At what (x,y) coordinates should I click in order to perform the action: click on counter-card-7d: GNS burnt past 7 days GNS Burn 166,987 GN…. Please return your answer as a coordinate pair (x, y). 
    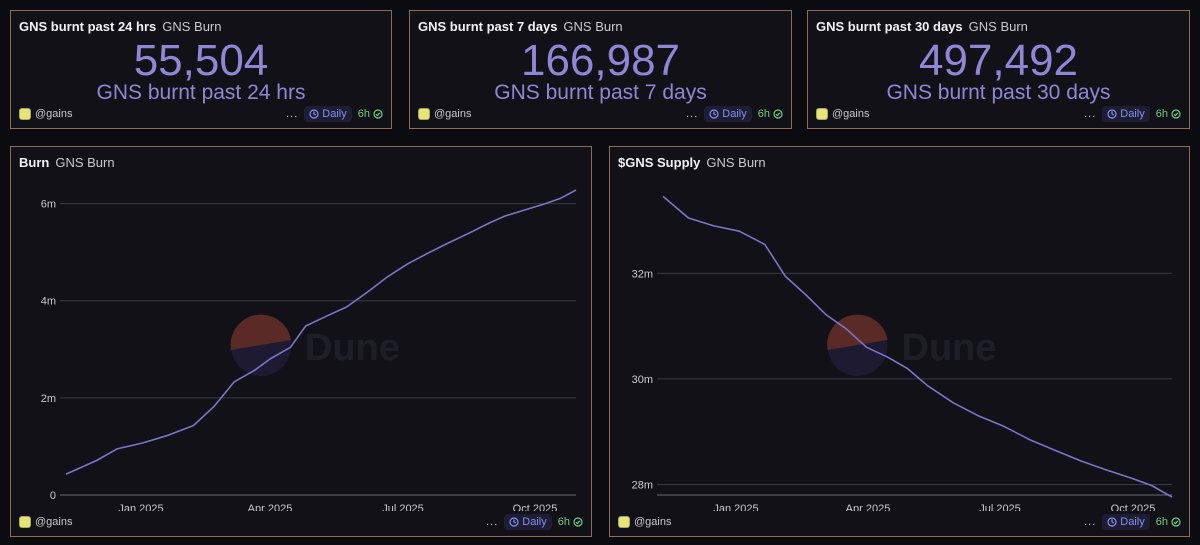
    Looking at the image, I should click on (600, 69).